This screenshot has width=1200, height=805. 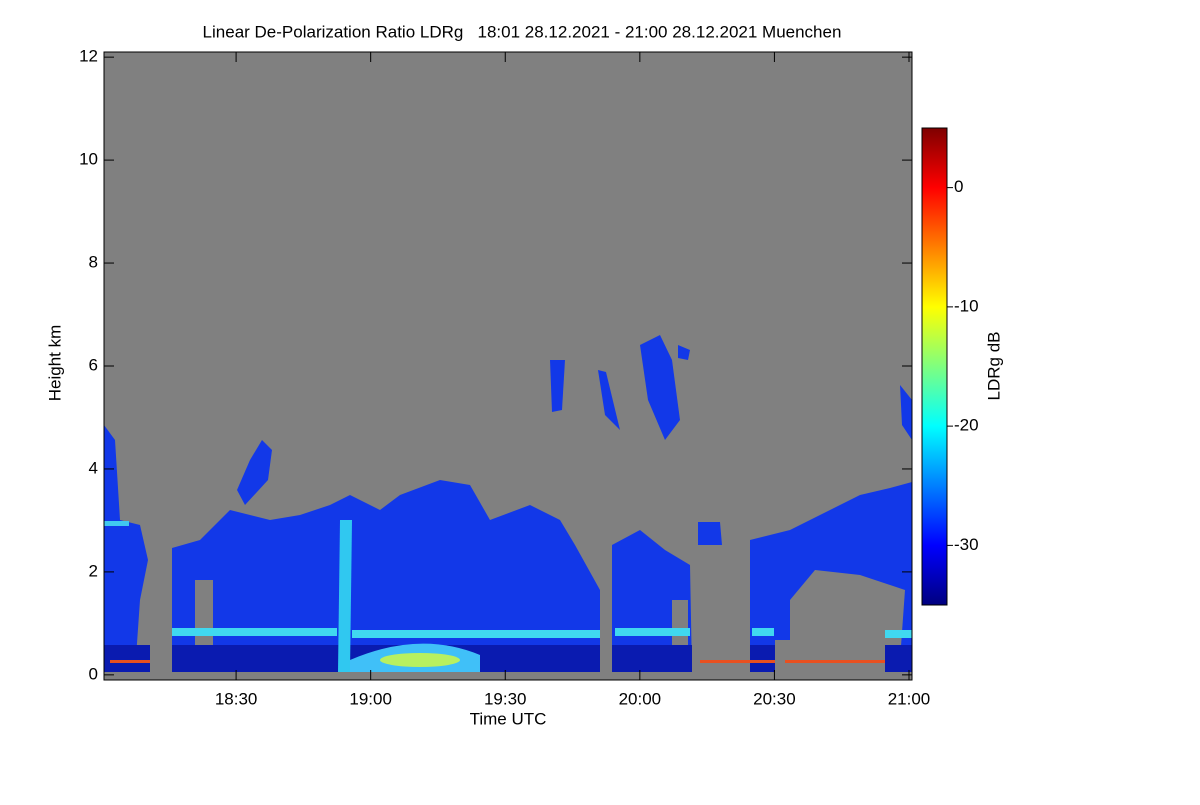 I want to click on x-tick-label: 21:00, so click(x=909, y=698).